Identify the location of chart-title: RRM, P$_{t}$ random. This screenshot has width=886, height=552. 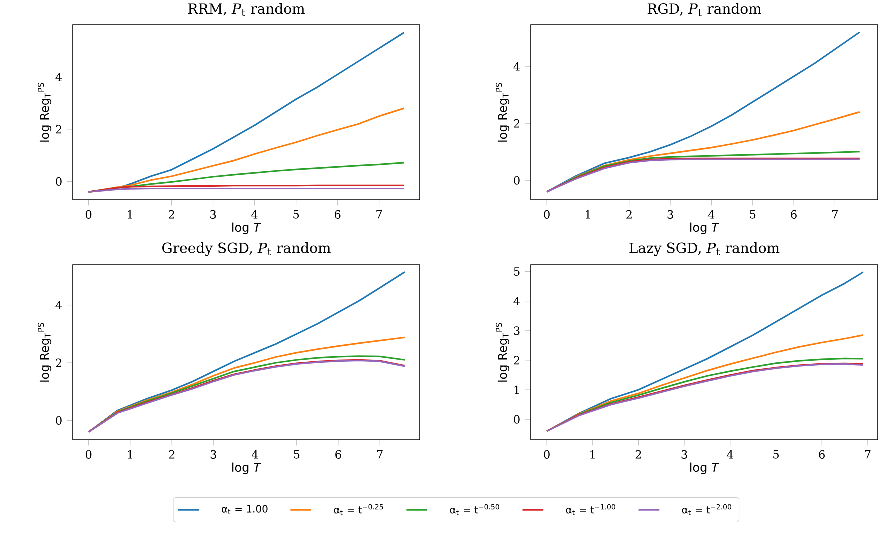
(246, 9).